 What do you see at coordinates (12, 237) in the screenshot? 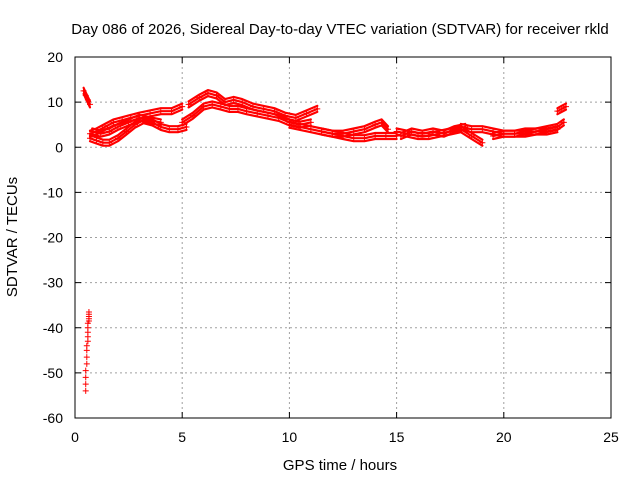
I see `y-axis-label: SDTVAR / TECUs` at bounding box center [12, 237].